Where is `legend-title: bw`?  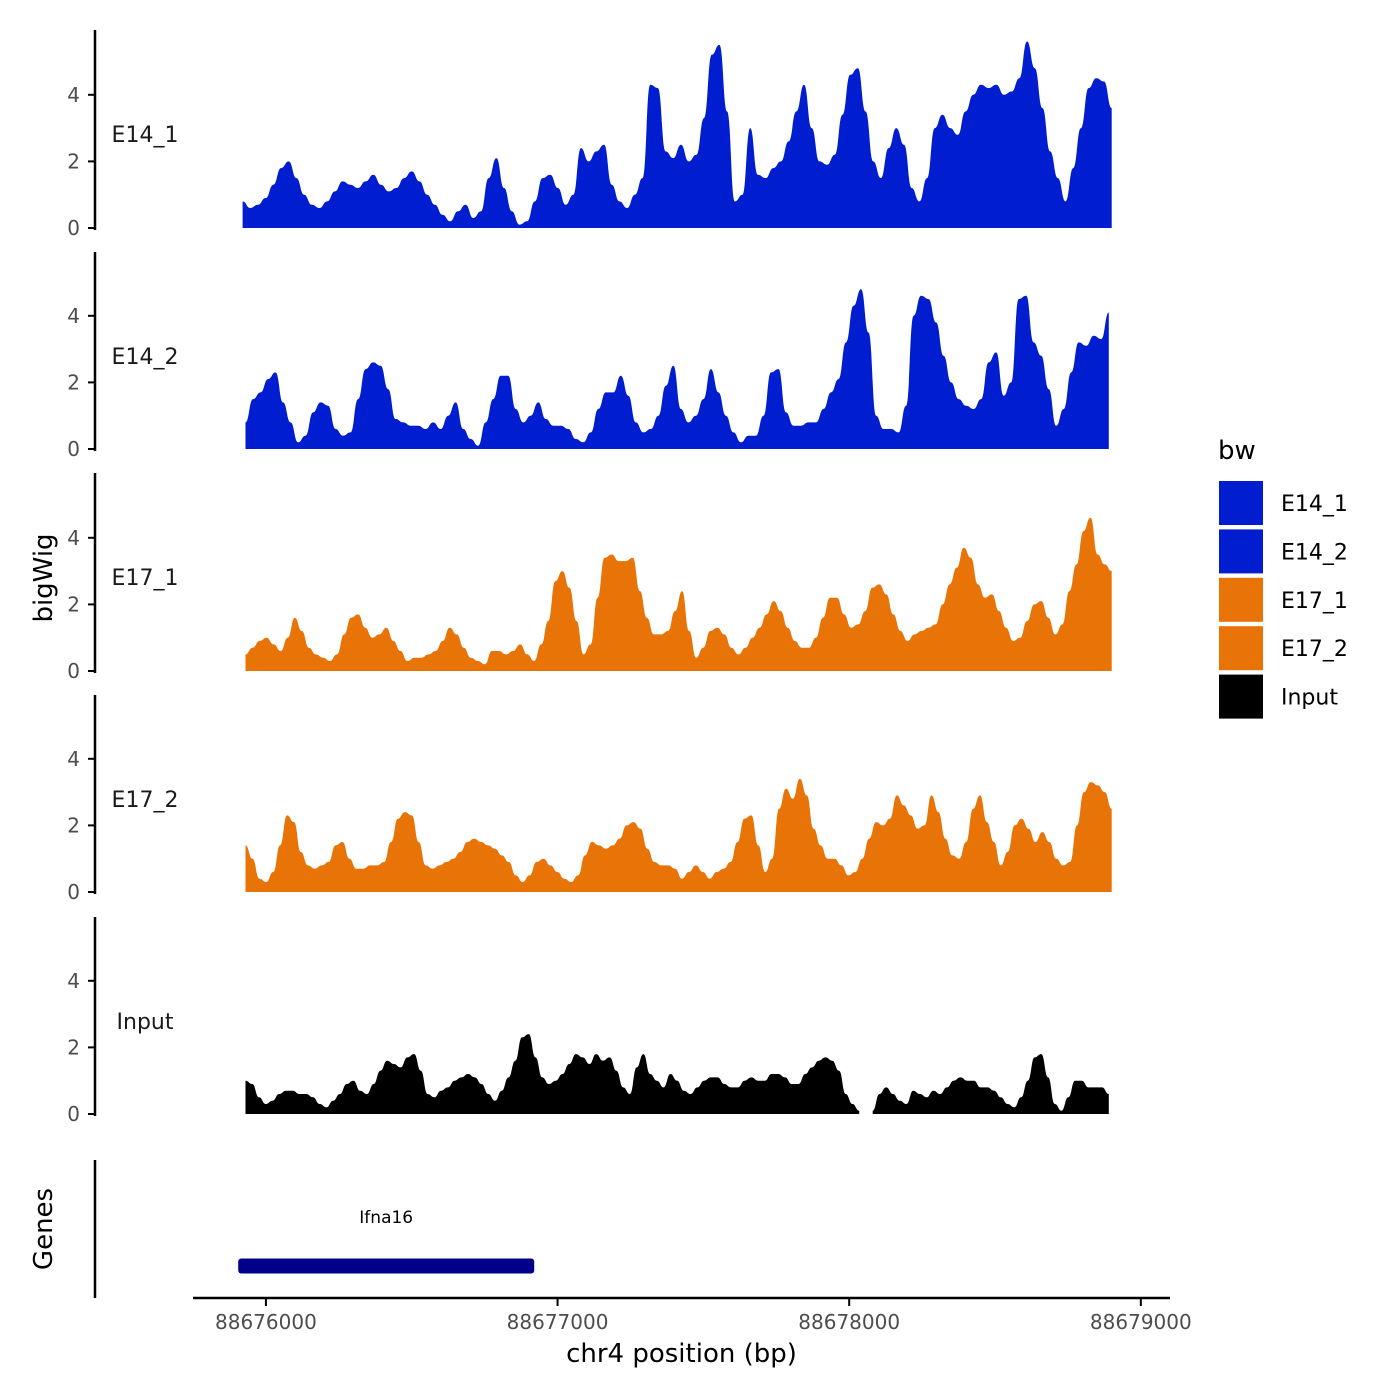 legend-title: bw is located at coordinates (1237, 451).